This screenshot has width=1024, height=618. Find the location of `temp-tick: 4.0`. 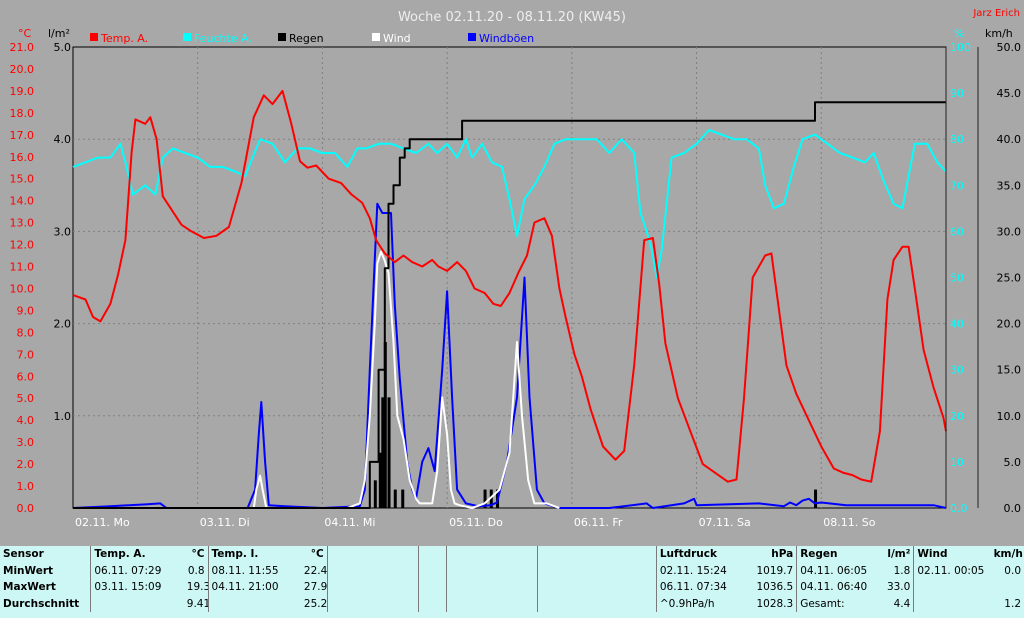

temp-tick: 4.0 is located at coordinates (26, 420).